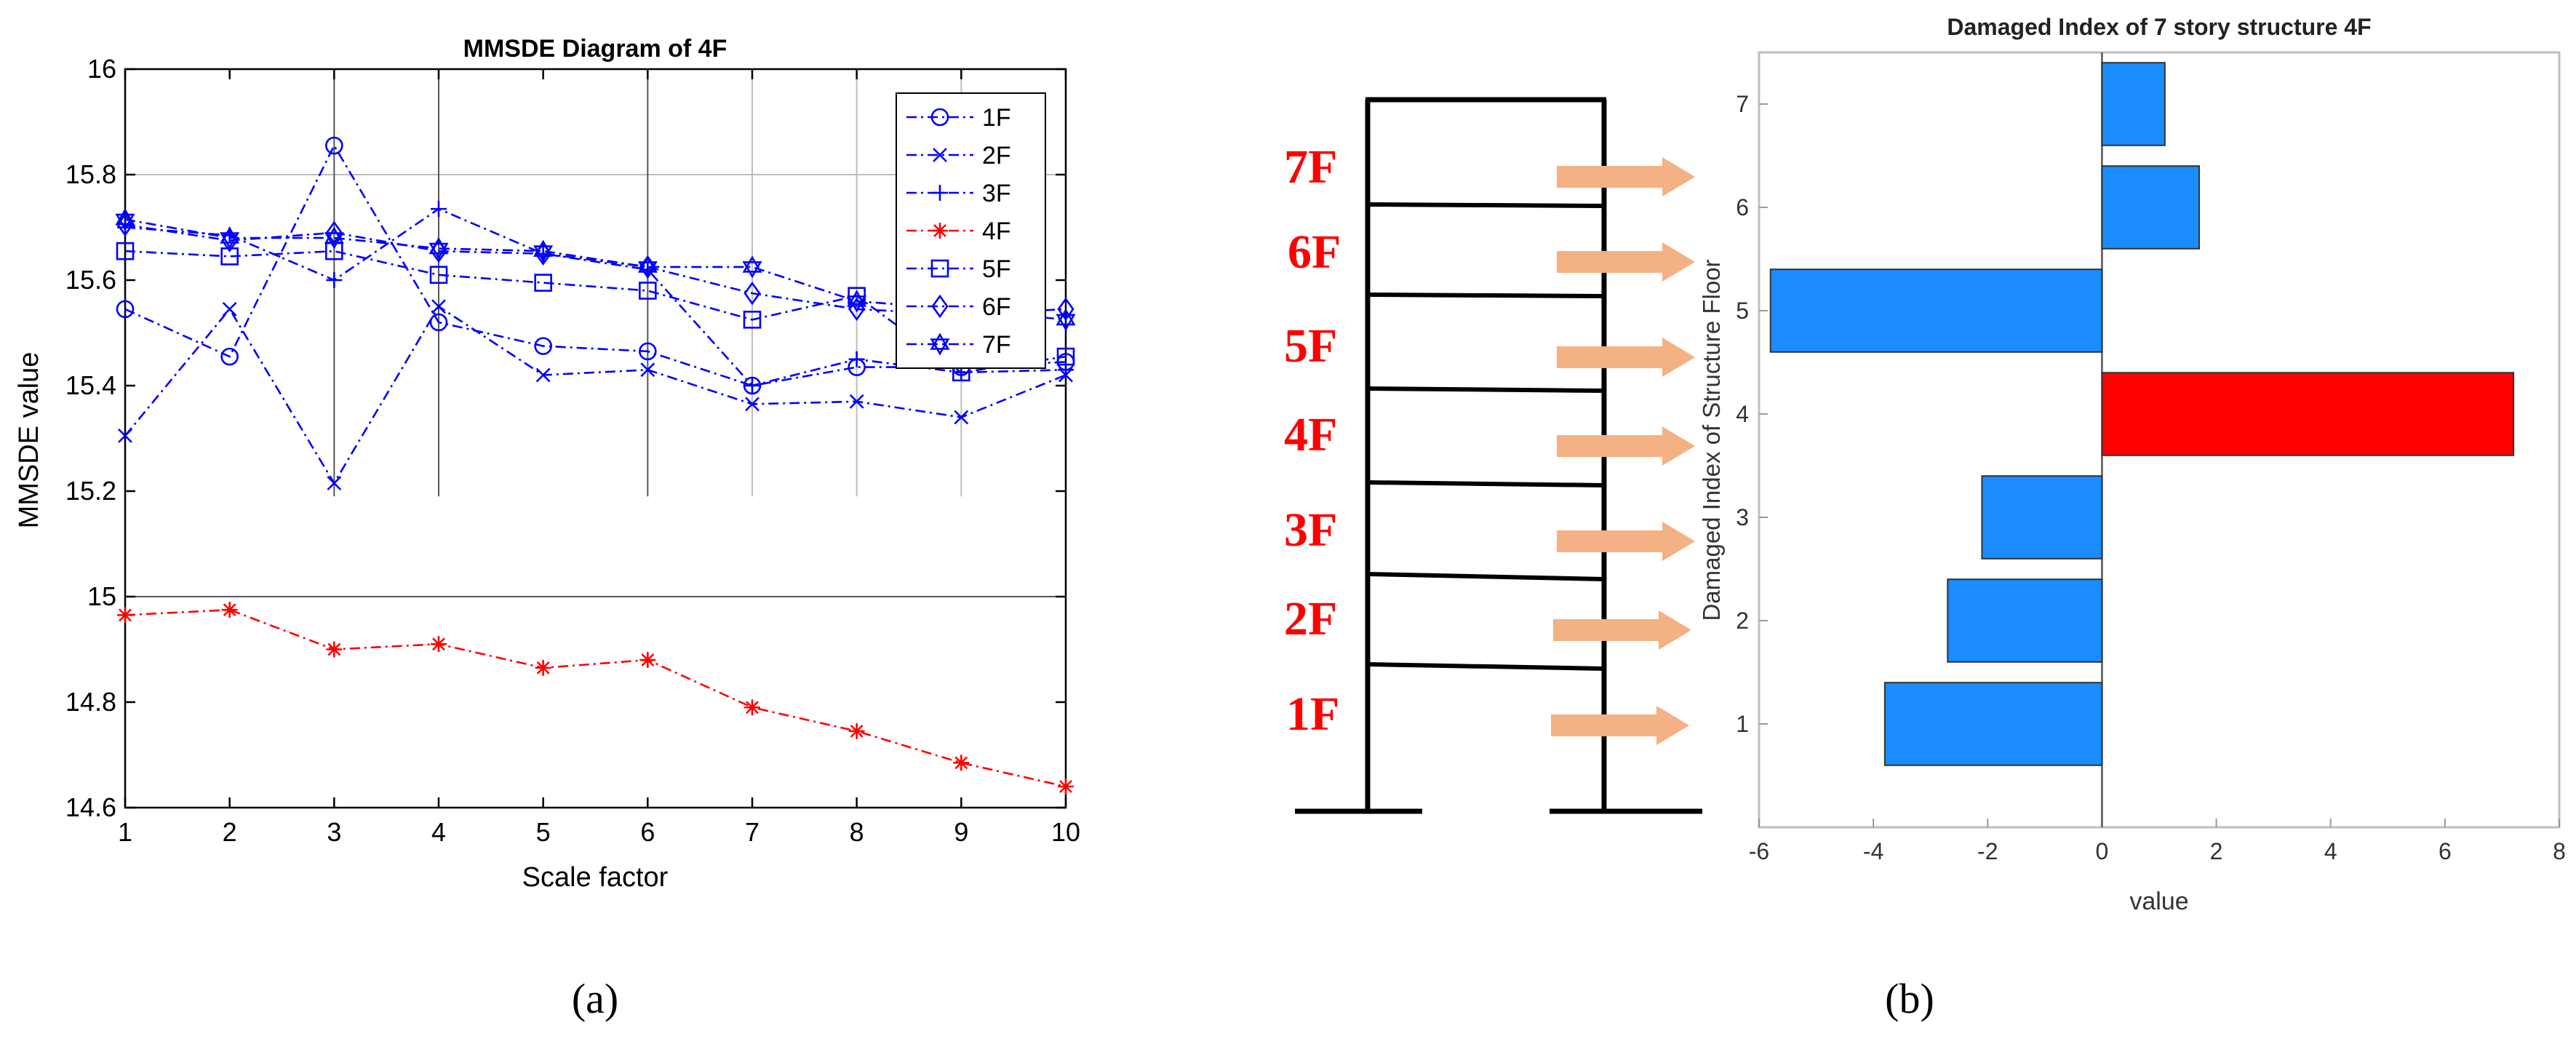  Describe the element at coordinates (125, 832) in the screenshot. I see `x-tick-label: 1` at that location.